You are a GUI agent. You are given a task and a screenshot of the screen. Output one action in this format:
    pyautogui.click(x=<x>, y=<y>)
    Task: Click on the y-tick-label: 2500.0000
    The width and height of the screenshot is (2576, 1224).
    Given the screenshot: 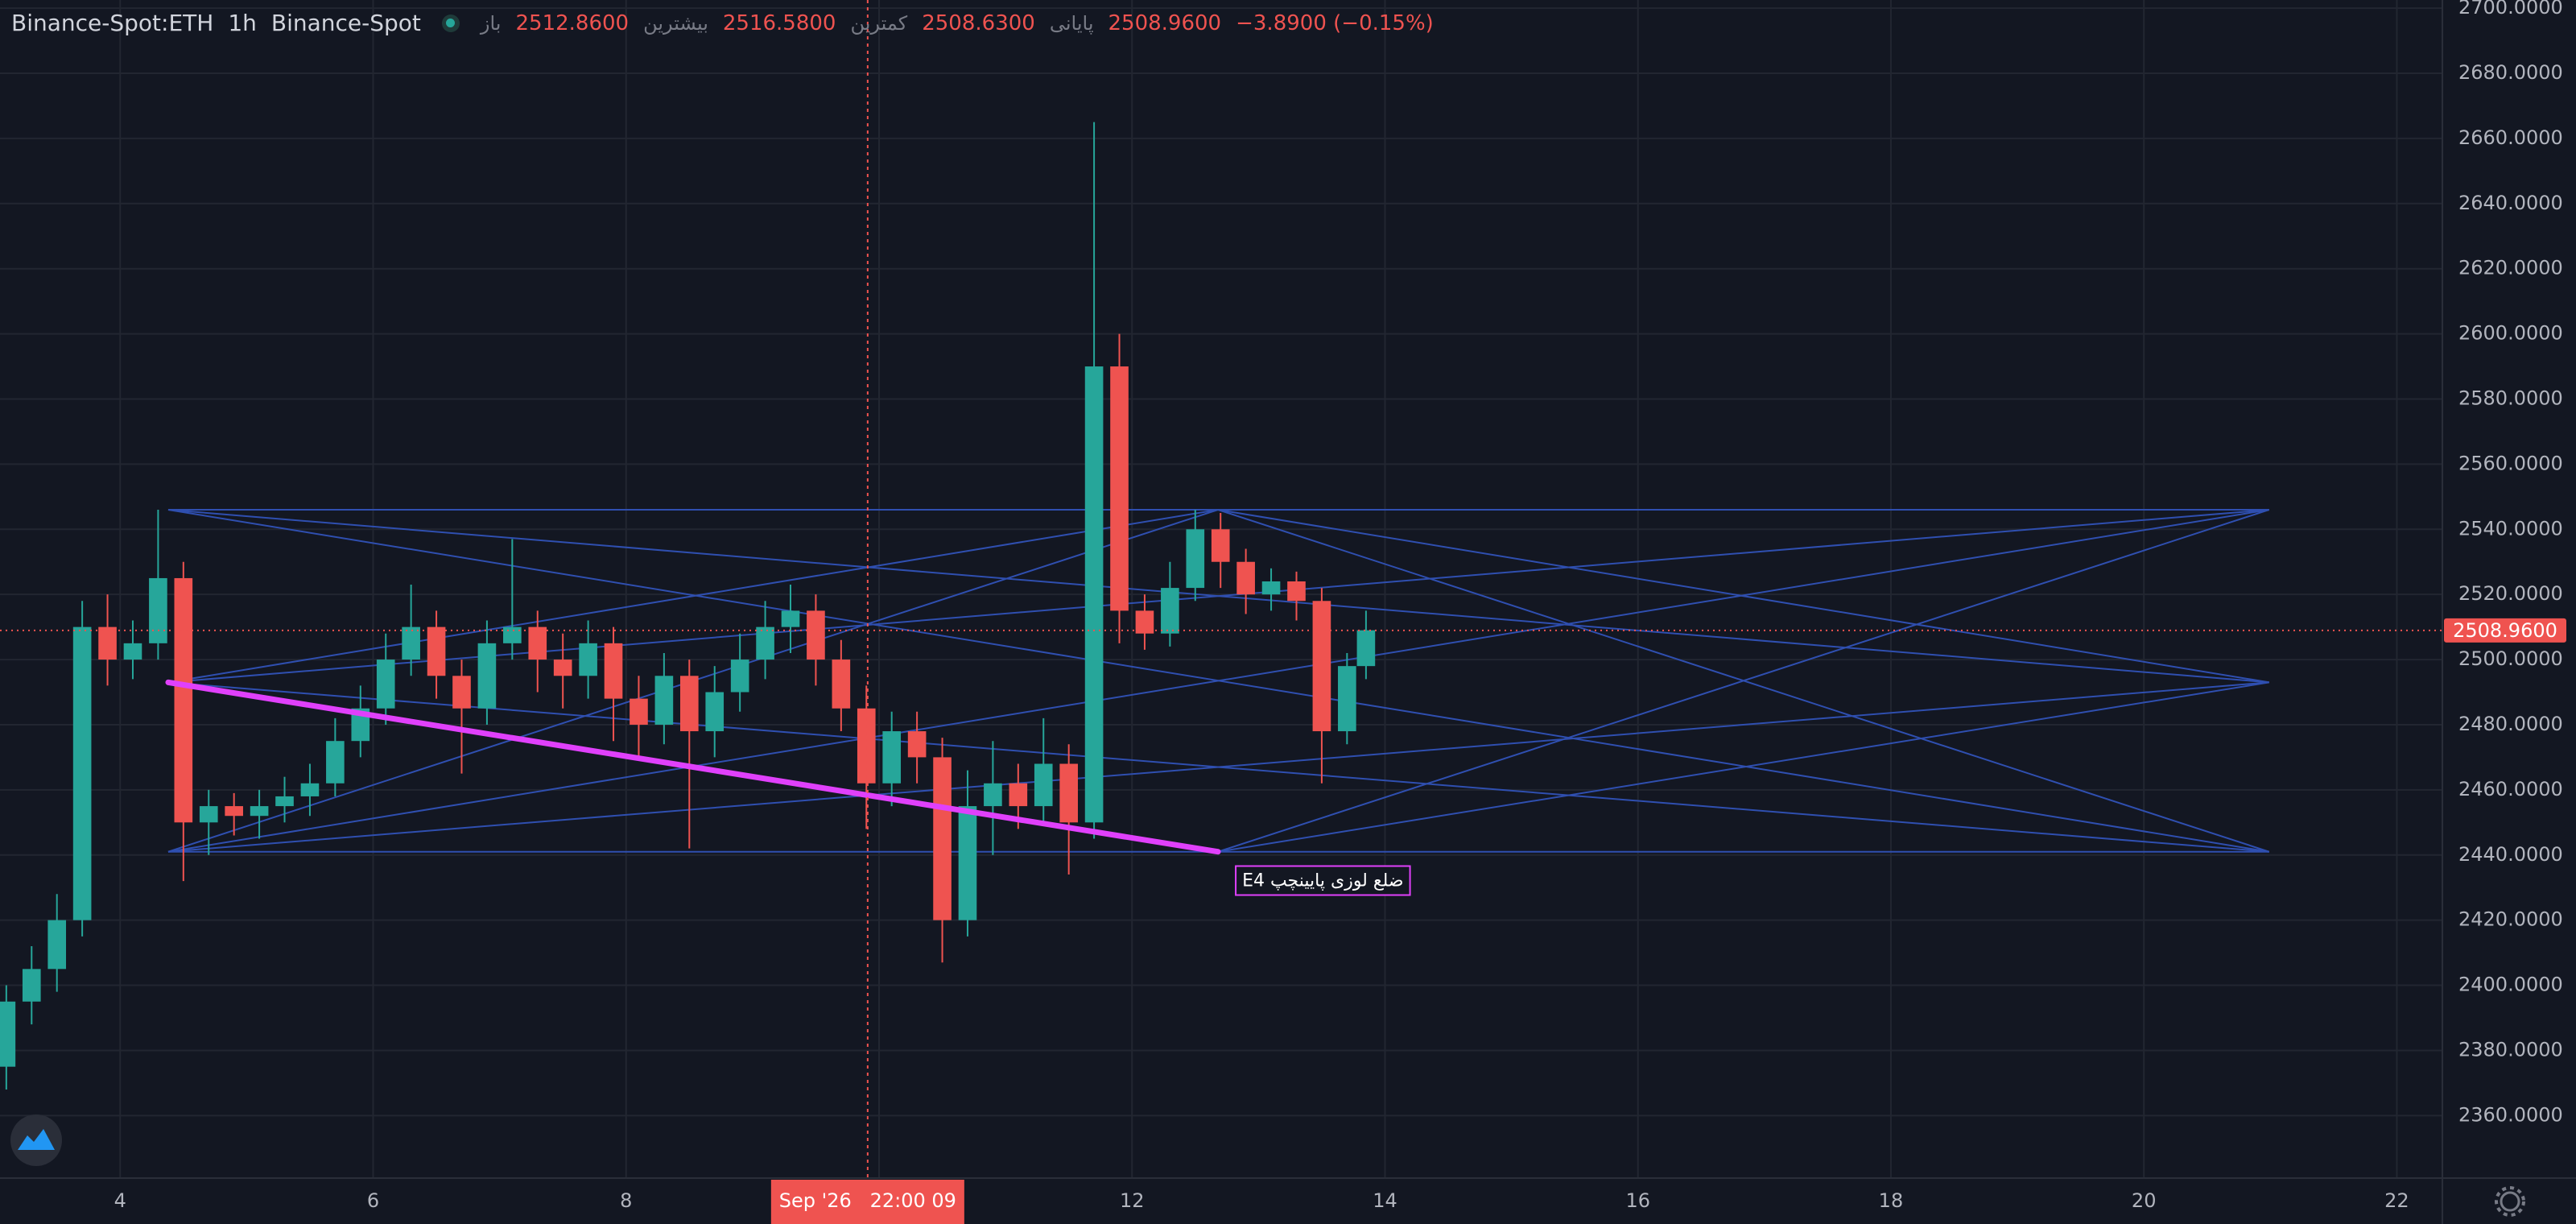 What is the action you would take?
    pyautogui.click(x=2510, y=658)
    